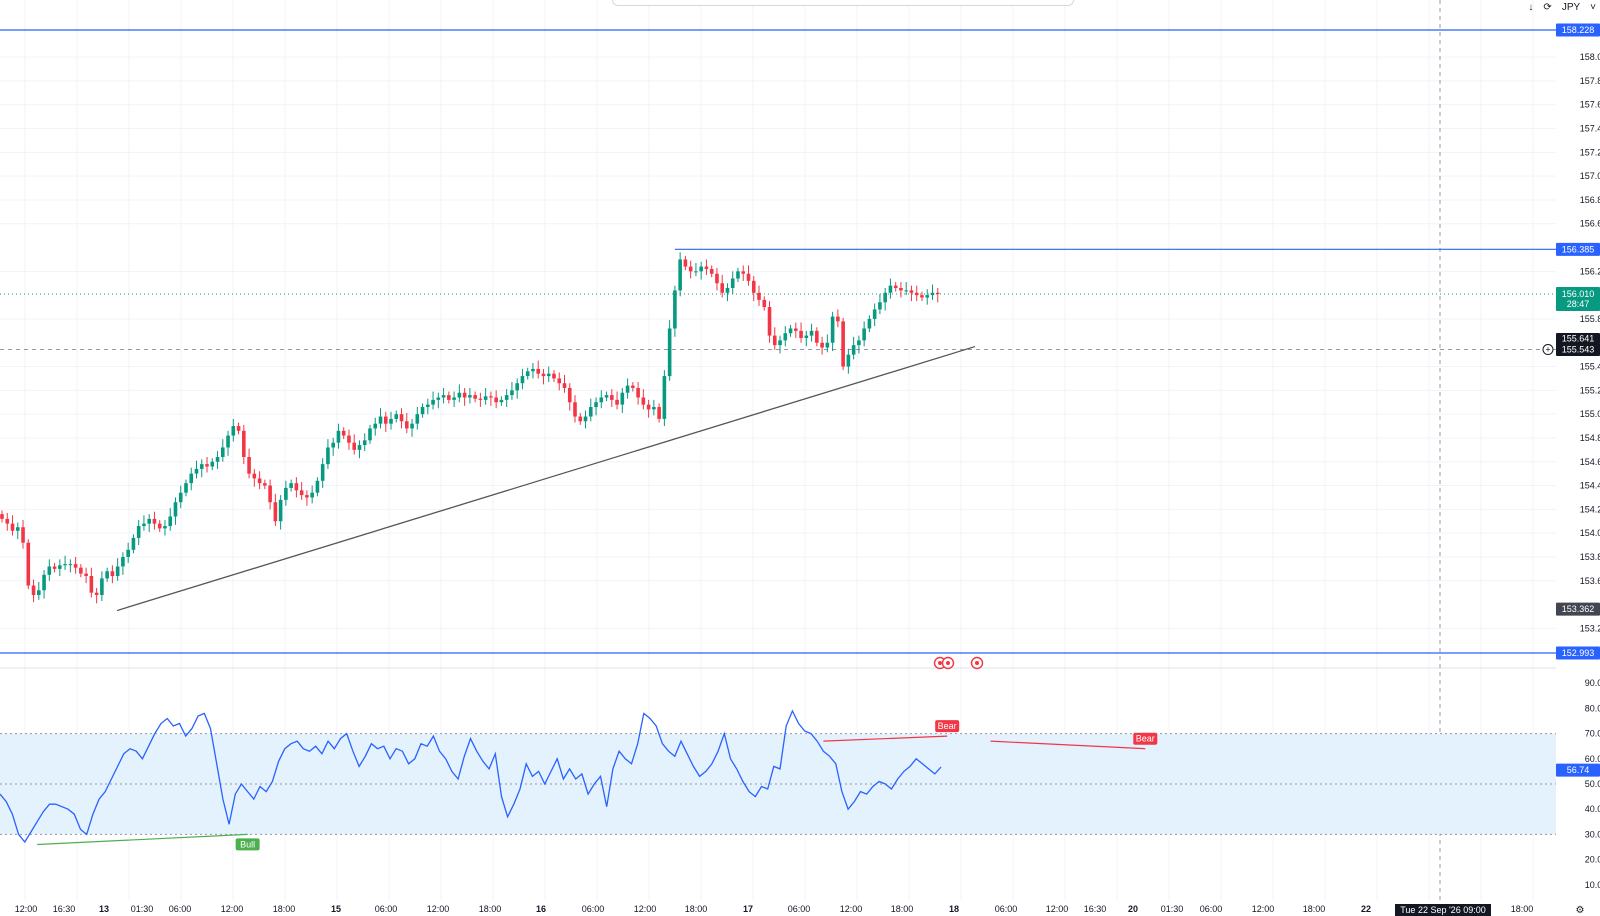 The width and height of the screenshot is (1600, 916). I want to click on price-axis-tick: 154.600, so click(1590, 462).